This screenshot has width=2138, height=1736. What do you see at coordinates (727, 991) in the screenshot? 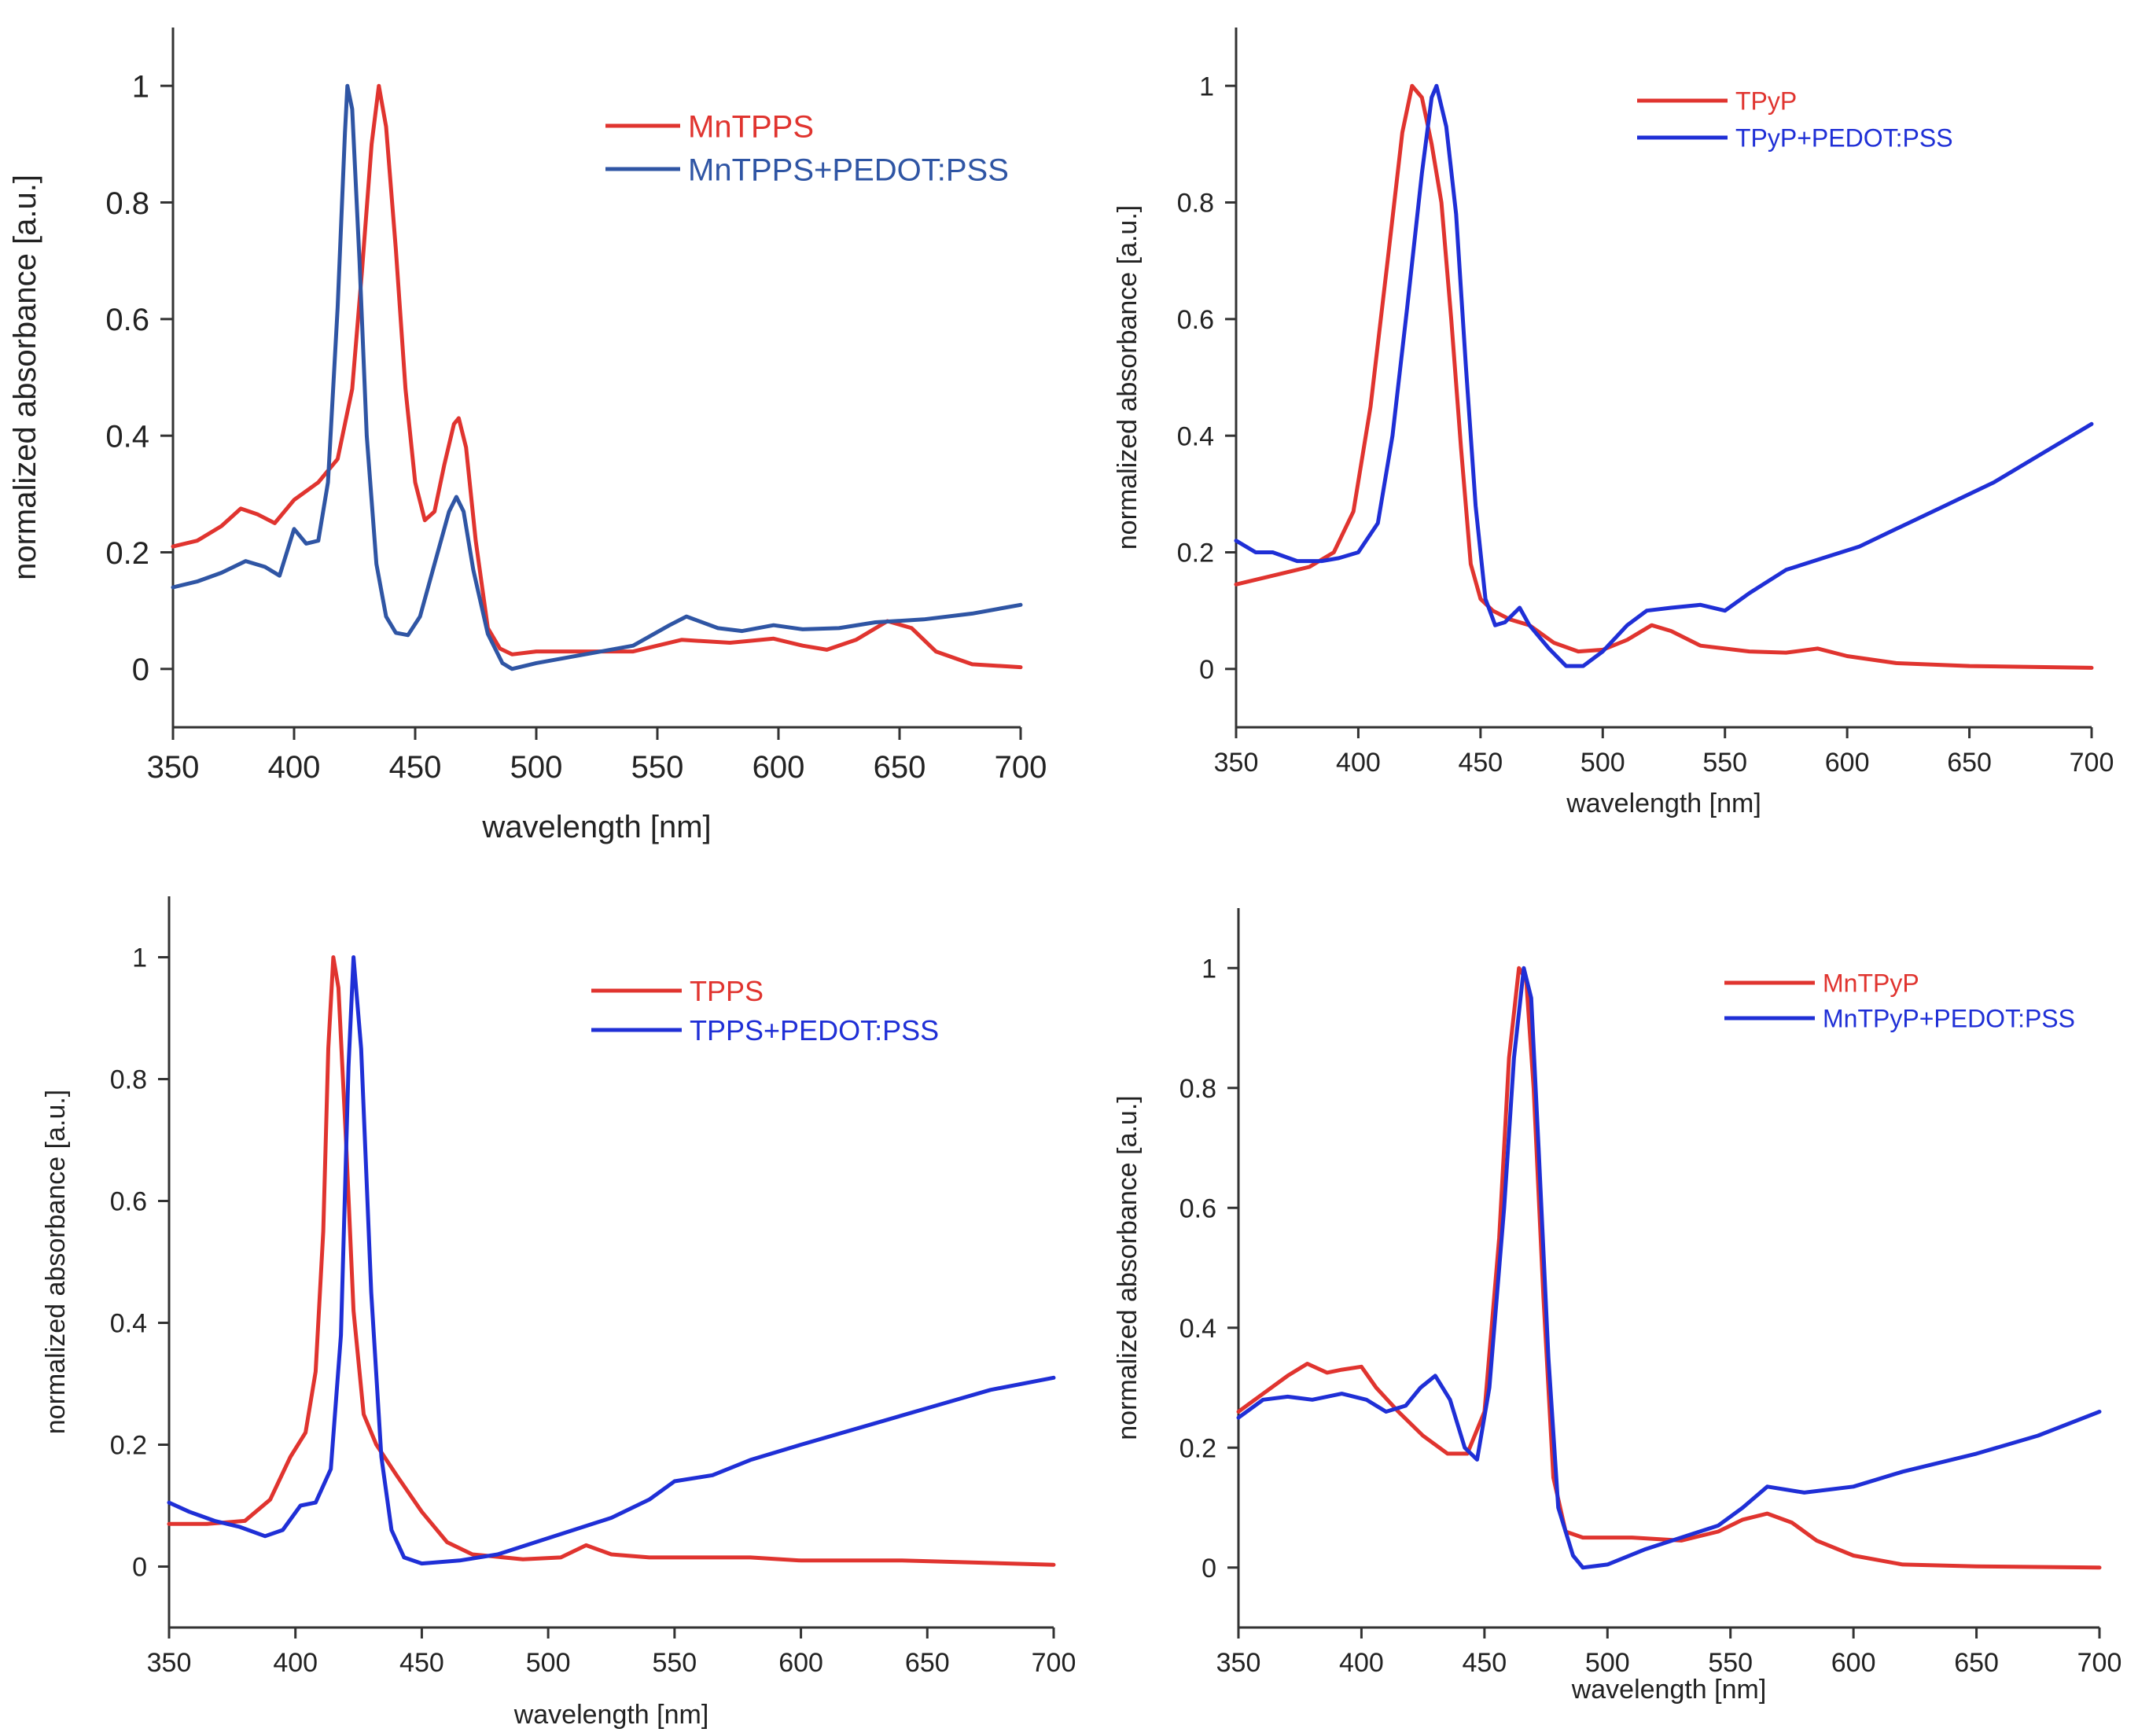
I see `legend-label: TPPS` at bounding box center [727, 991].